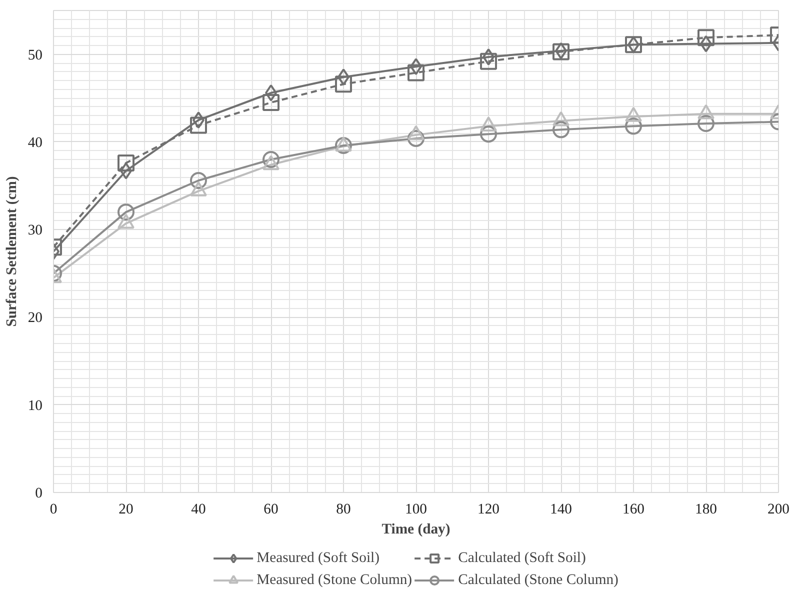 This screenshot has width=803, height=600. I want to click on y-tick-label: 20, so click(35, 318).